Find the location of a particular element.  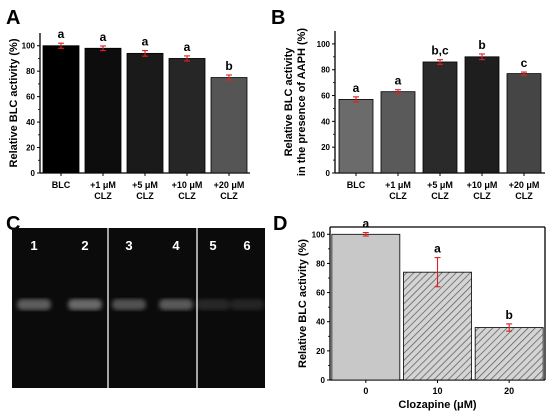

panel-b-category-label: +5 μM is located at coordinates (440, 185).